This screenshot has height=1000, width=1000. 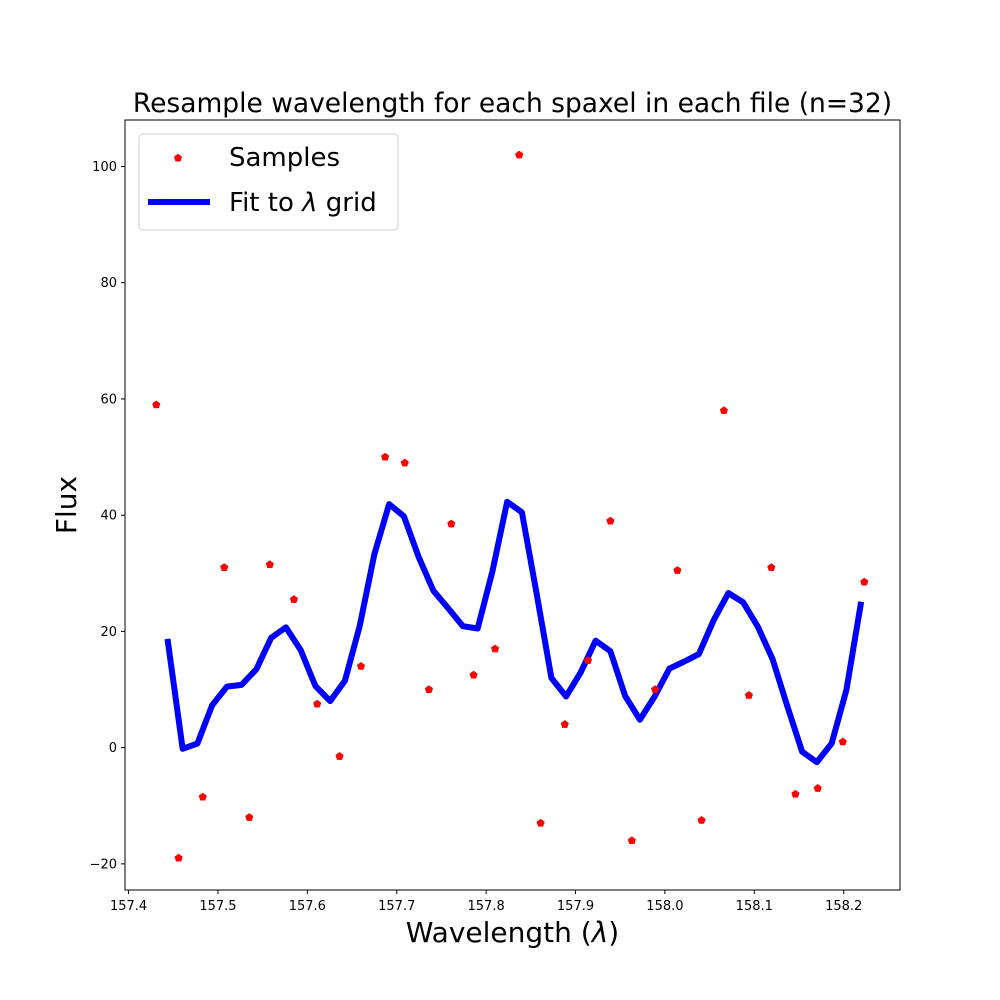 I want to click on y-tick-label: 60, so click(x=108, y=399).